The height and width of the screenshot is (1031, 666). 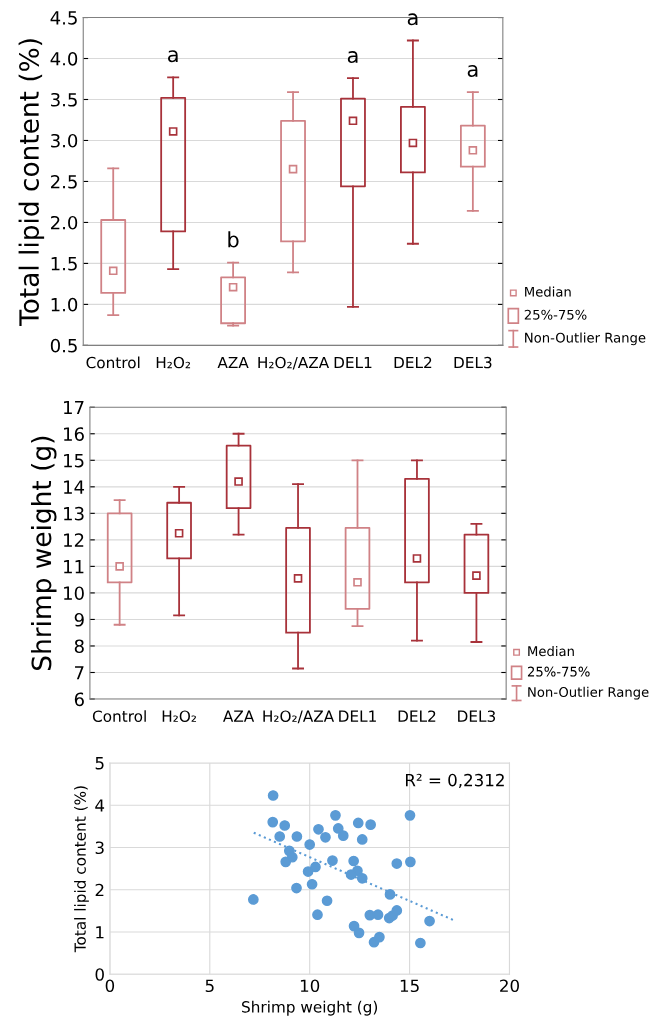 What do you see at coordinates (100, 932) in the screenshot?
I see `y-tick-label: 1` at bounding box center [100, 932].